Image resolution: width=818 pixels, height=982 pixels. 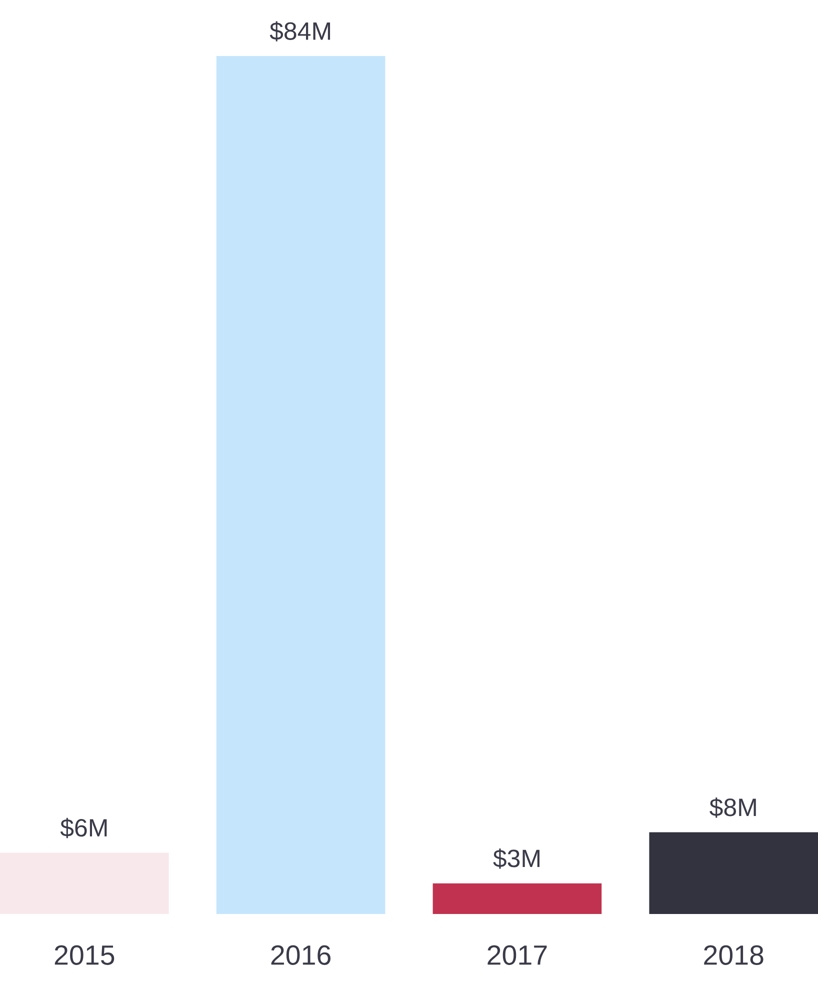 I want to click on data-label: $6M, so click(x=83, y=828).